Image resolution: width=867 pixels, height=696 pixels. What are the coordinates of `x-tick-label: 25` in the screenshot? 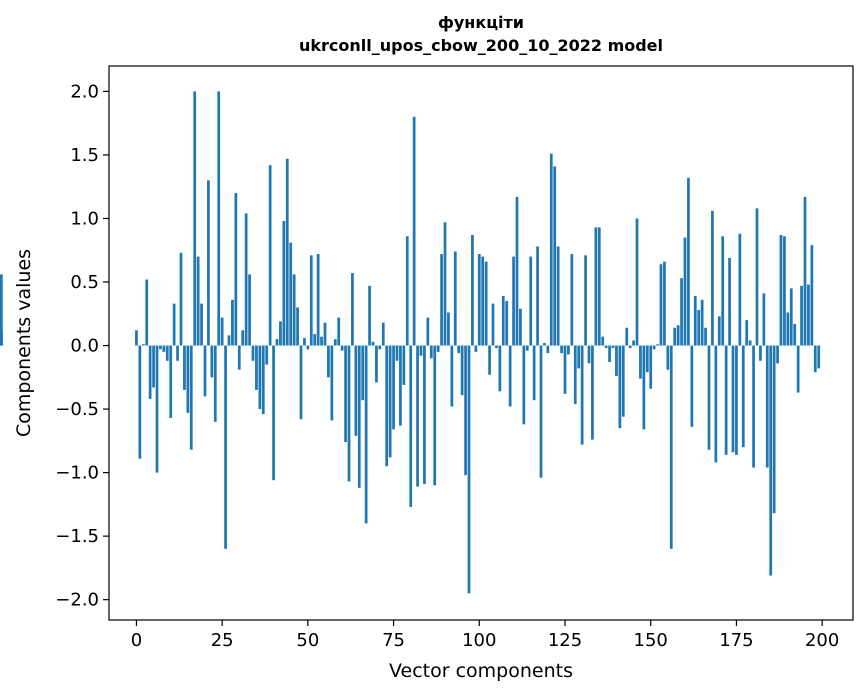 It's located at (222, 640).